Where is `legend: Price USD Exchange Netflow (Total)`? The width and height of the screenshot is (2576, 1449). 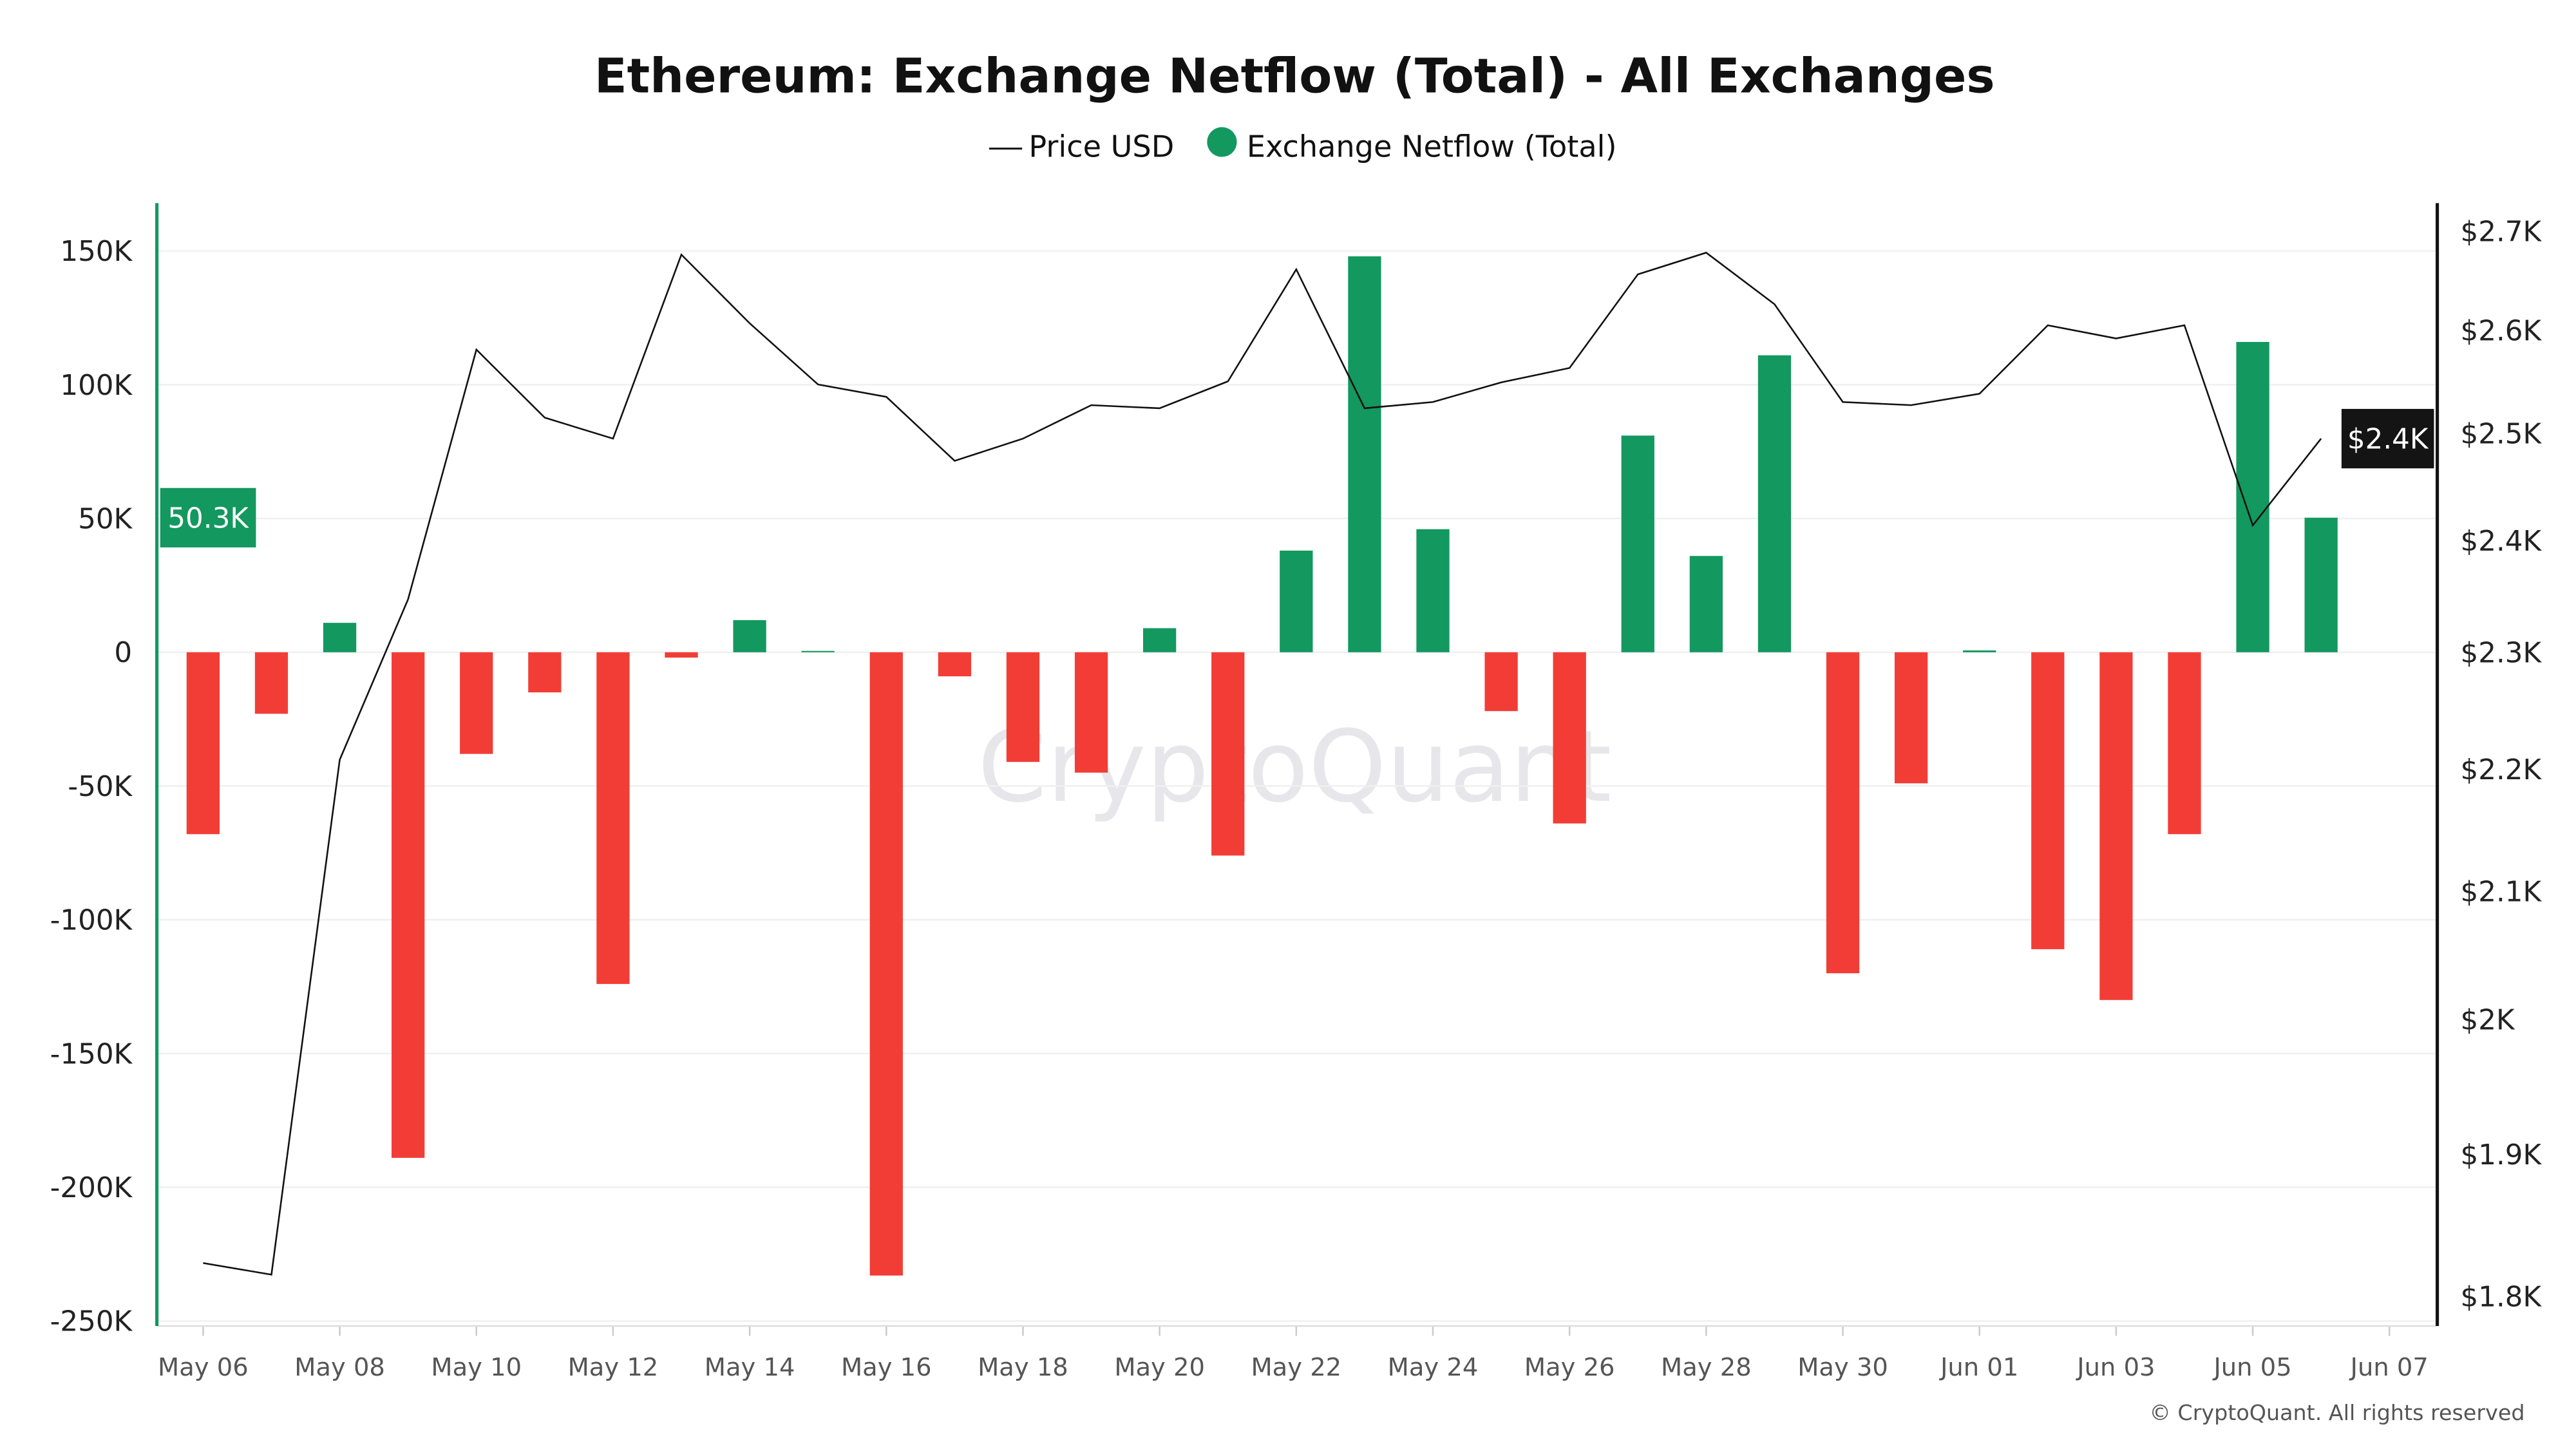 legend: Price USD Exchange Netflow (Total) is located at coordinates (1303, 145).